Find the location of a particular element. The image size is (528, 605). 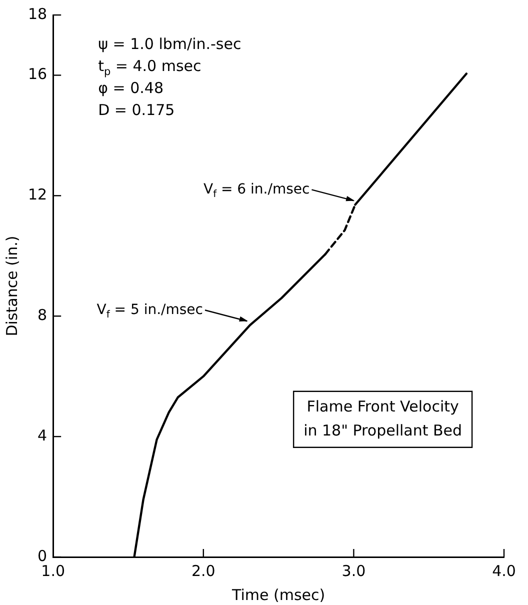

y-tick-label: 8 is located at coordinates (43, 315).